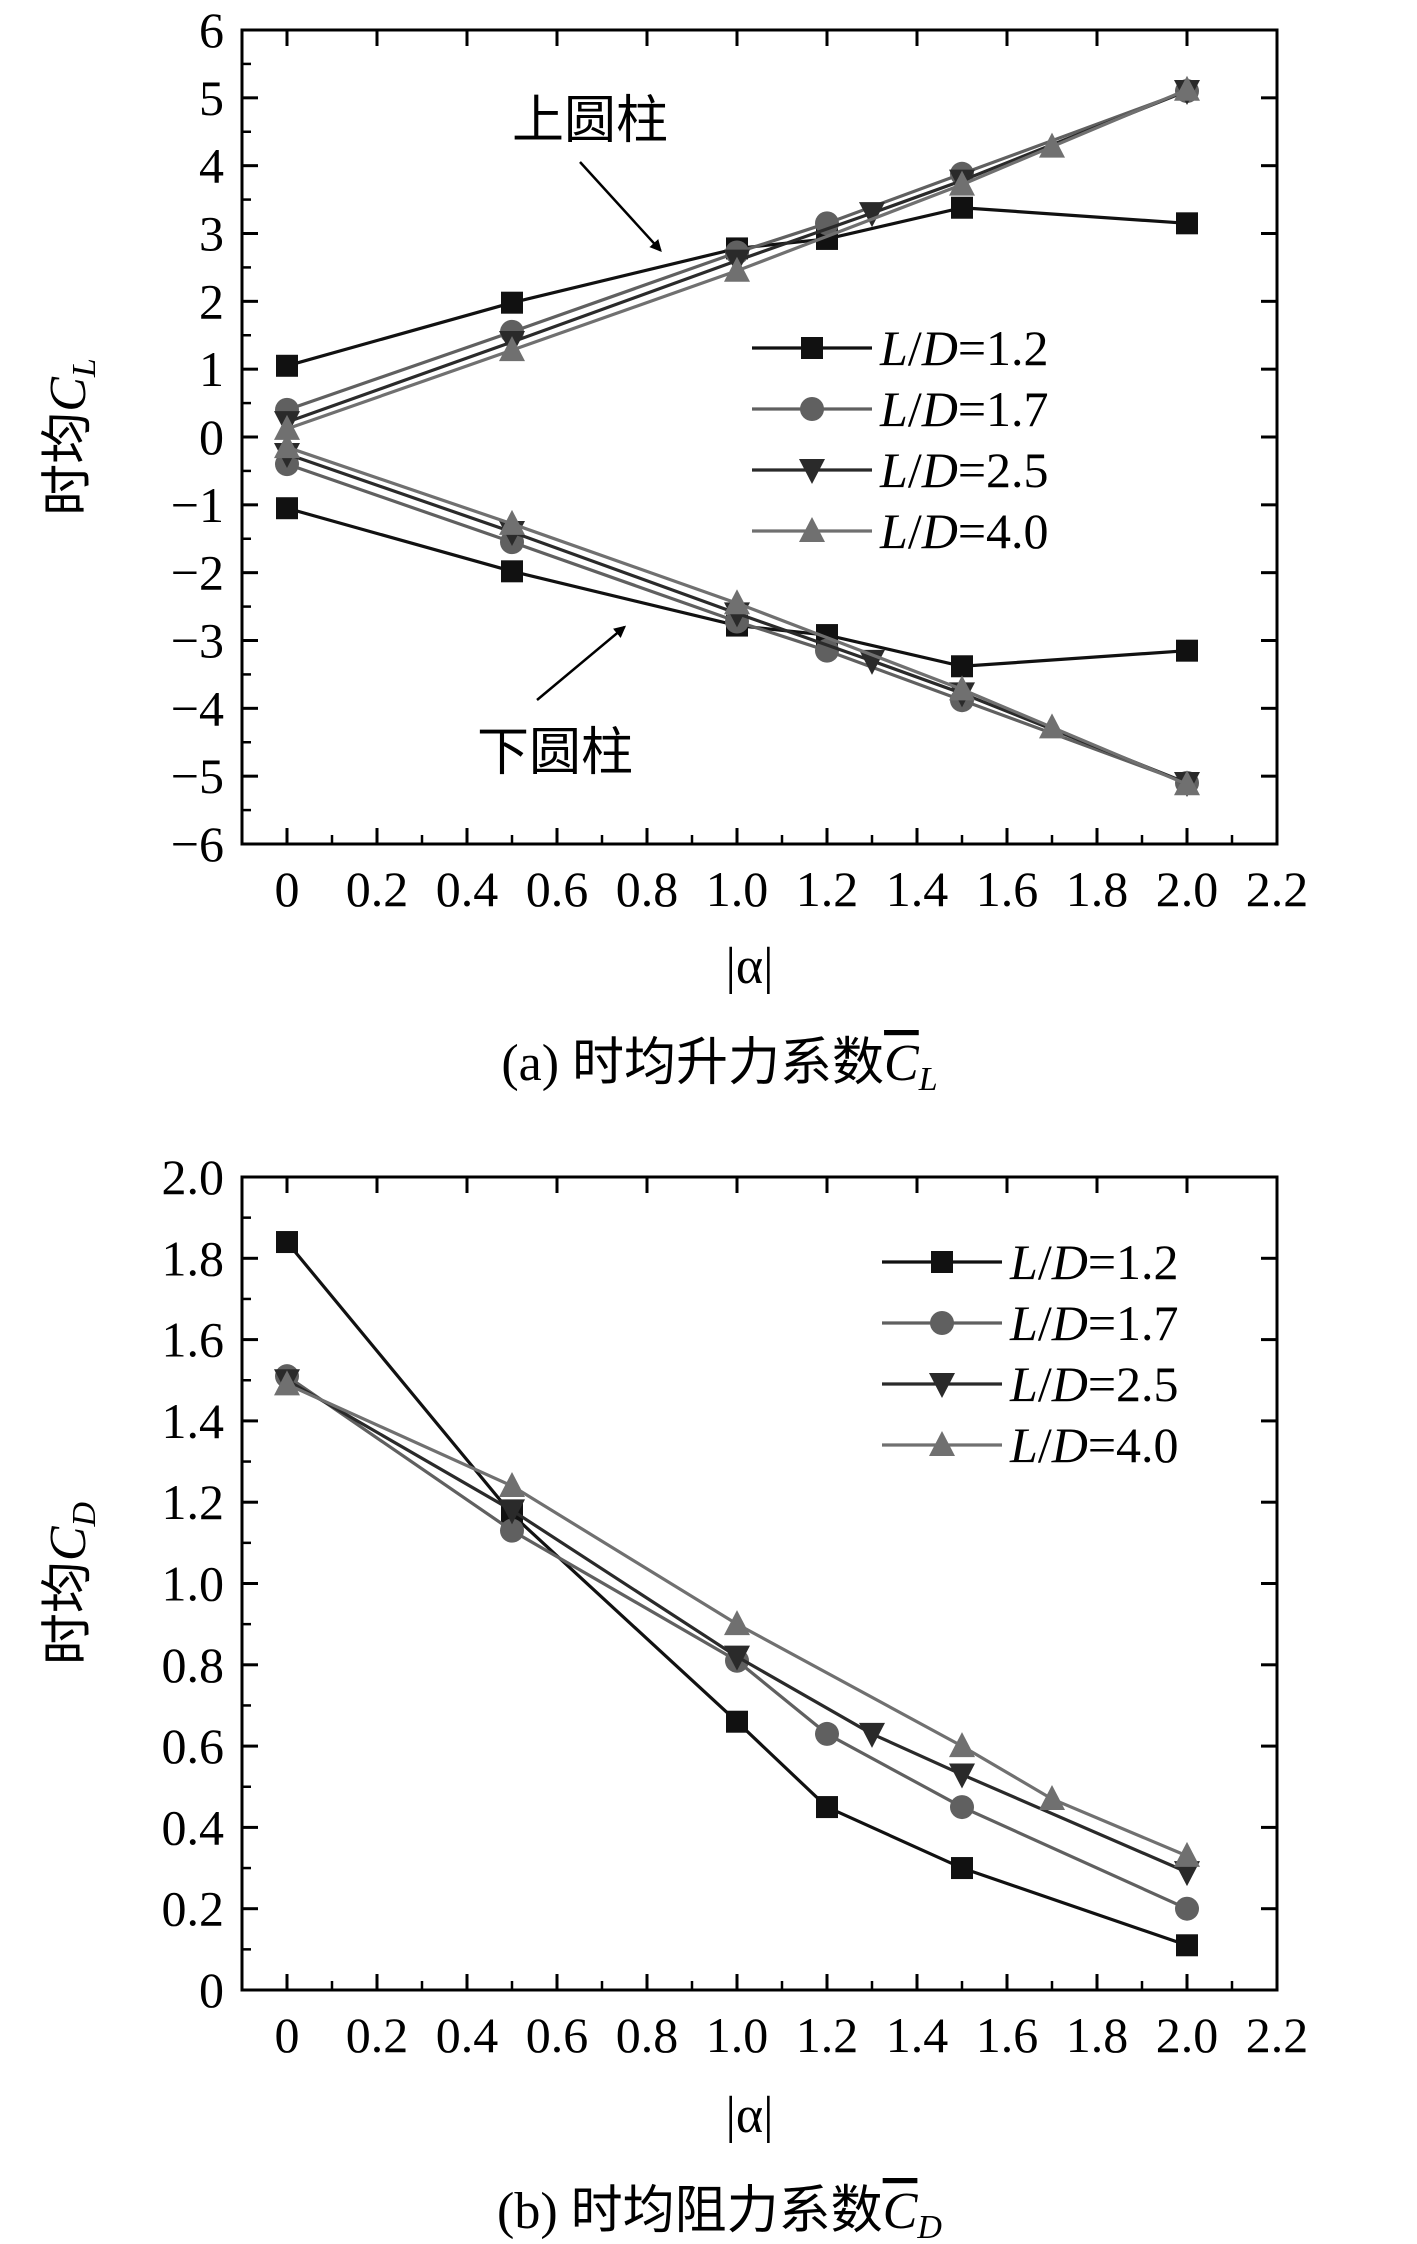 This screenshot has width=1417, height=2244. What do you see at coordinates (1094, 1445) in the screenshot?
I see `legend-label: L/D=4.0` at bounding box center [1094, 1445].